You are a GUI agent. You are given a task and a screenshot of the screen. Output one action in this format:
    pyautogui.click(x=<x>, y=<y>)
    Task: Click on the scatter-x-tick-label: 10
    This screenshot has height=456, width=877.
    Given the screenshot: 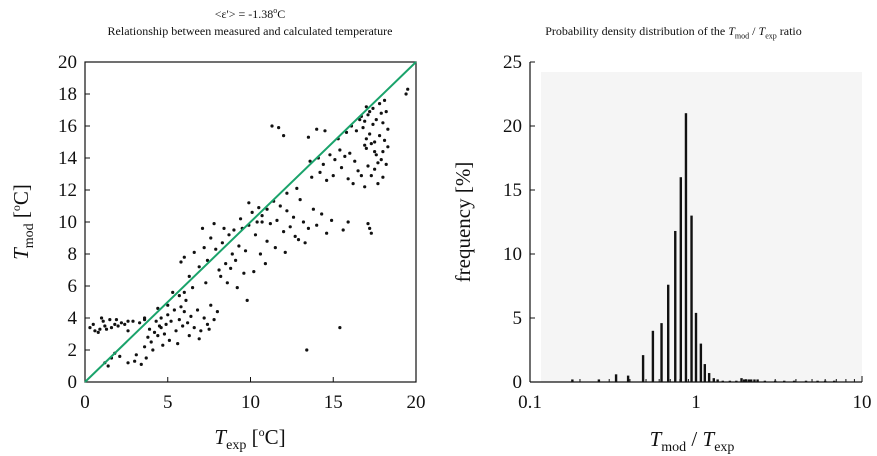 What is the action you would take?
    pyautogui.click(x=250, y=402)
    